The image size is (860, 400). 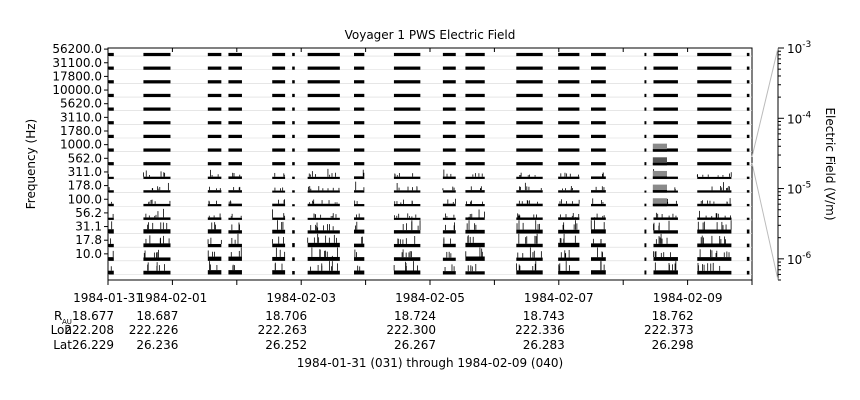 What do you see at coordinates (81, 117) in the screenshot?
I see `y-tick-label: 3110.0` at bounding box center [81, 117].